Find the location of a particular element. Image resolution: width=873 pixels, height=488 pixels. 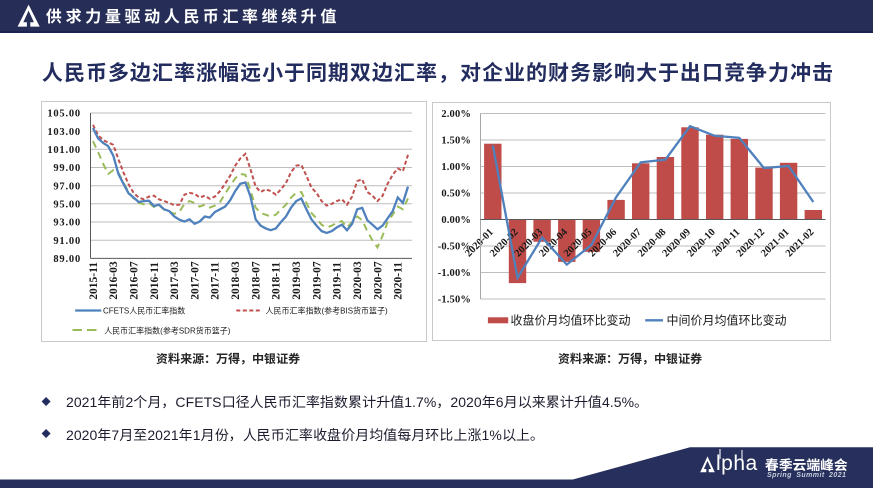

svg-text: 中间价月均值环比变动 is located at coordinates (727, 320).